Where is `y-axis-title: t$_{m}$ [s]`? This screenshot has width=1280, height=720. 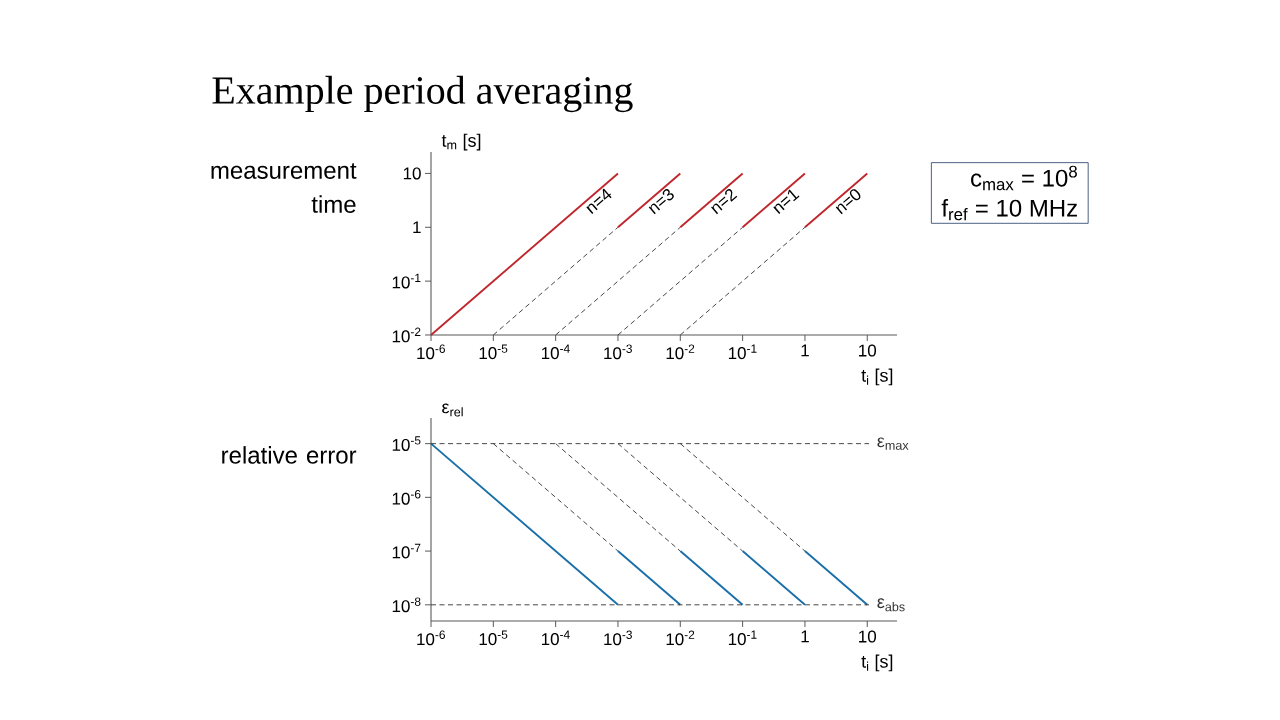
y-axis-title: t$_{m}$ [s] is located at coordinates (461, 142).